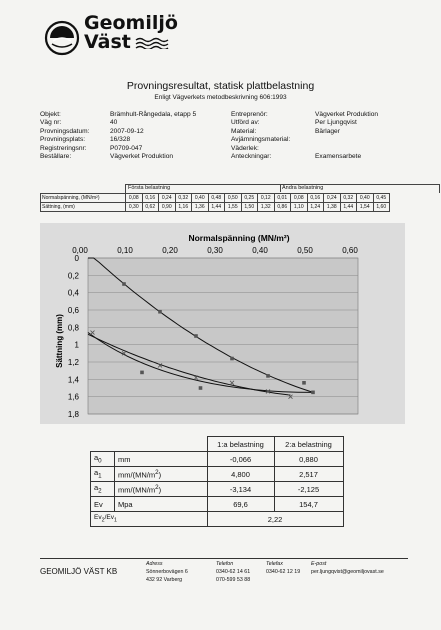  Describe the element at coordinates (63, 148) in the screenshot. I see `info-left-label-4: Registreringsnr:` at that location.